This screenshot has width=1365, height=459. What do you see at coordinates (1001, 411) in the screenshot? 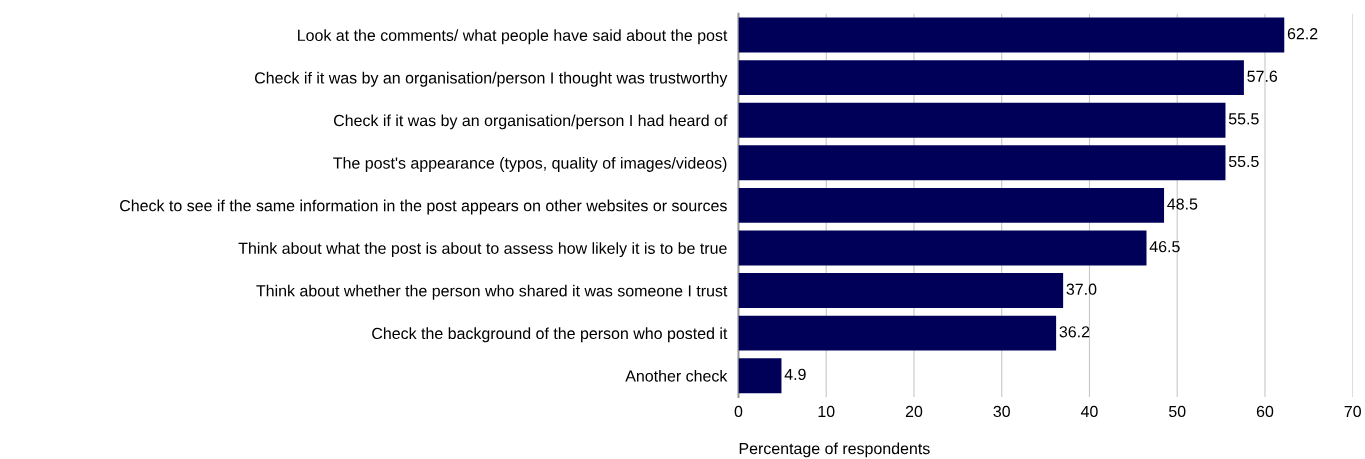
I see `x-tick-label: 30` at bounding box center [1001, 411].